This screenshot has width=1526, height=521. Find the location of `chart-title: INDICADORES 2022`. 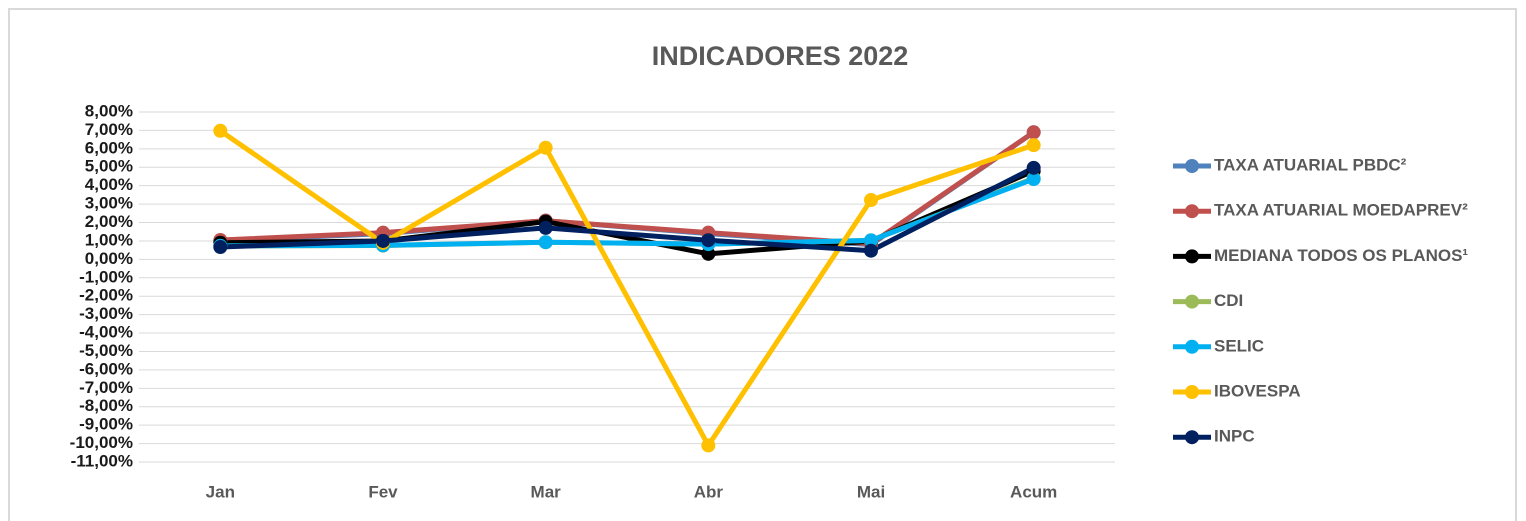

chart-title: INDICADORES 2022 is located at coordinates (780, 56).